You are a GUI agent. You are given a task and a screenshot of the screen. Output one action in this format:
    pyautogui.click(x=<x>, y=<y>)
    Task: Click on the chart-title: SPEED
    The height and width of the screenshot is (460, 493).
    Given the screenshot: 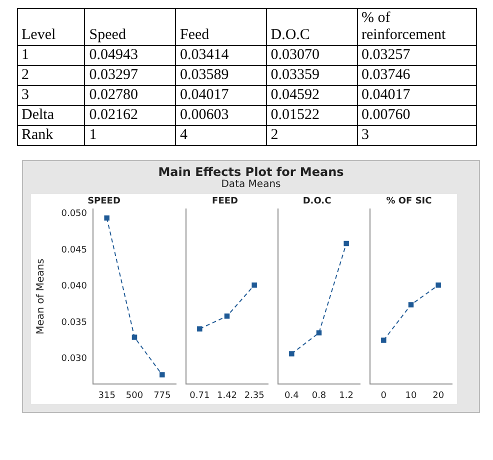 What is the action you would take?
    pyautogui.click(x=104, y=201)
    